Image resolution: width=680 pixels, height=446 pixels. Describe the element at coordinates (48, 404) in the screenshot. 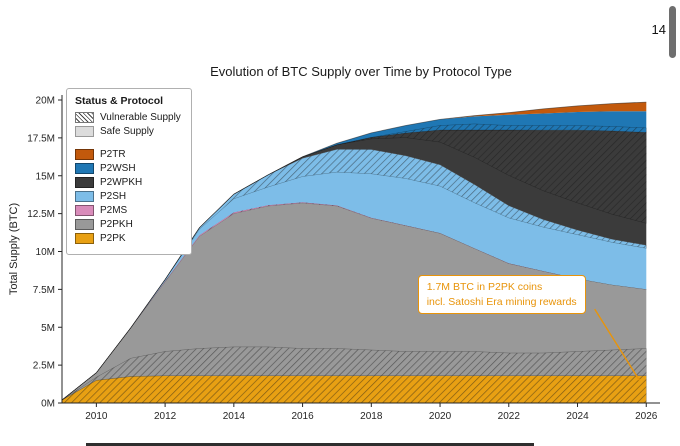

I see `y-tick-label: 0M` at that location.